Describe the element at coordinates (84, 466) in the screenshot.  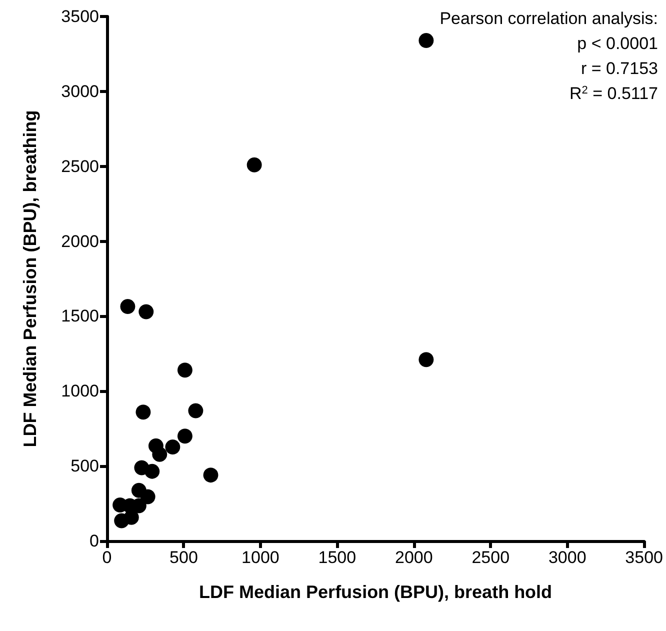
I see `y-tick-label: 500` at that location.